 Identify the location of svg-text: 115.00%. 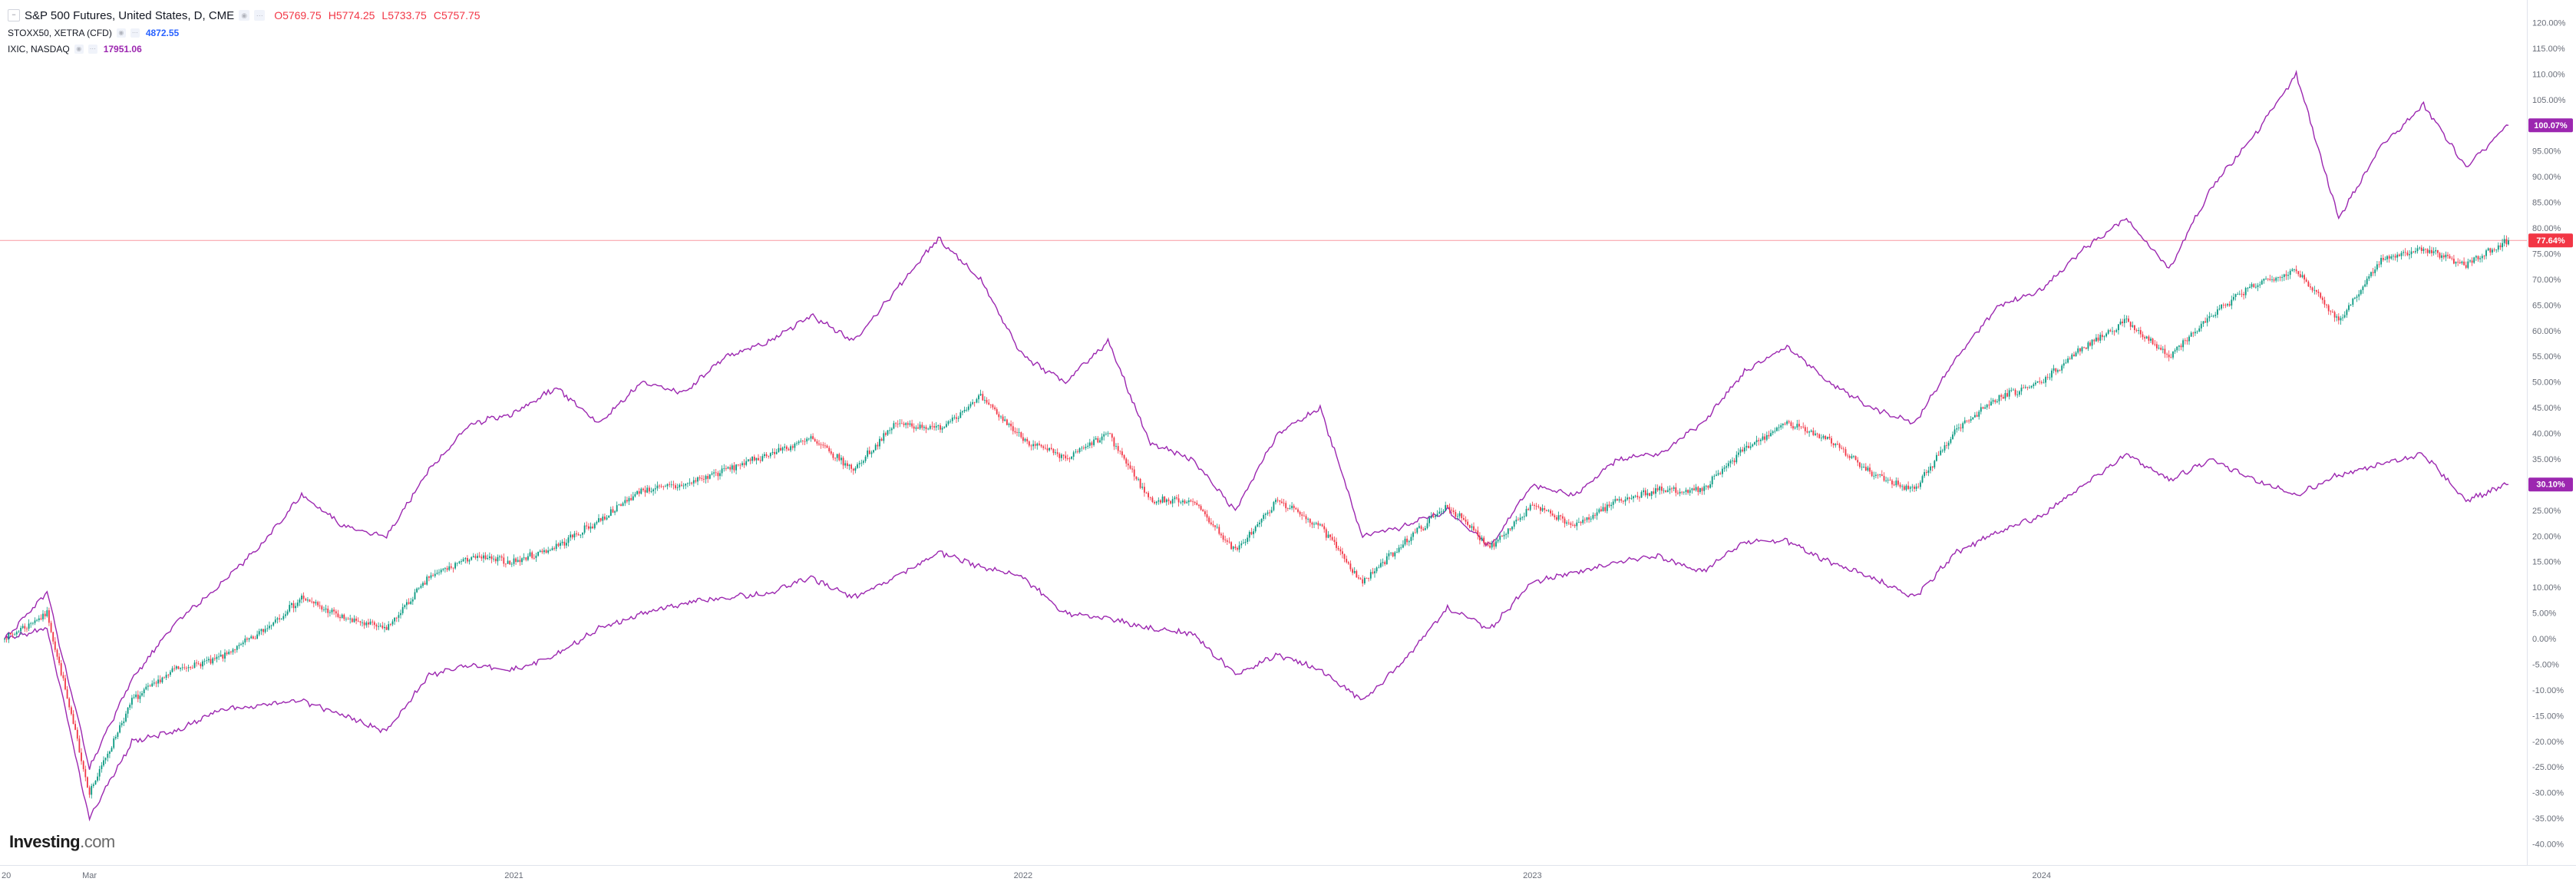
(2548, 49).